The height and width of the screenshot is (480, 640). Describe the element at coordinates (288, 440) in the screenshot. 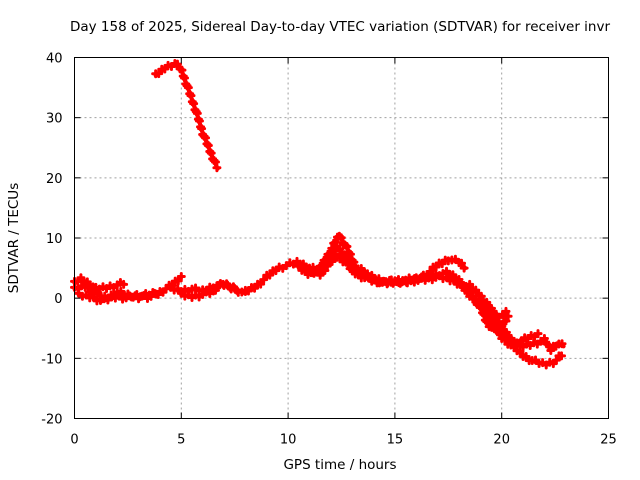

I see `x-tick-label: 10` at that location.